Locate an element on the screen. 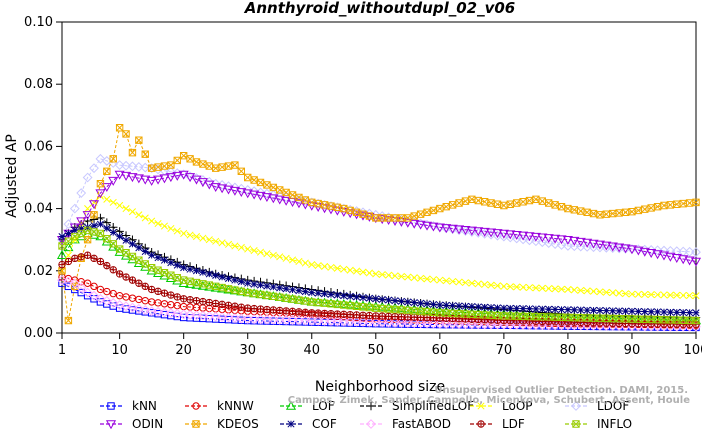  legend-marker-cof is located at coordinates (291, 424).